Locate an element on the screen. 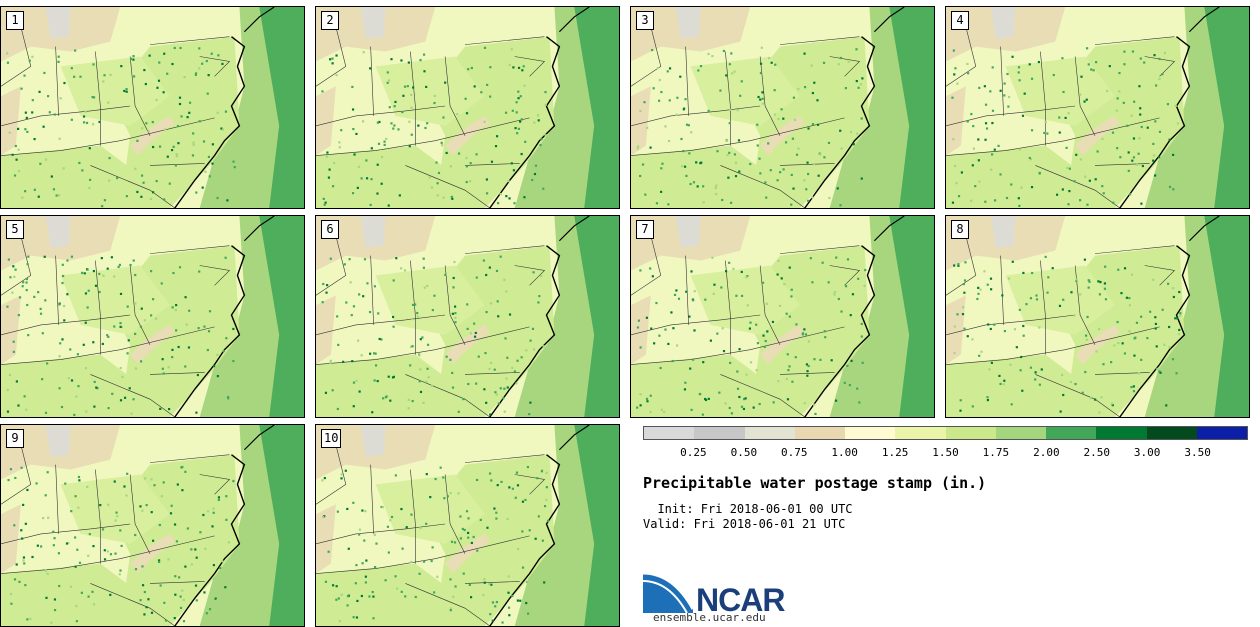 This screenshot has width=1260, height=627. map-panel: 7 is located at coordinates (782, 316).